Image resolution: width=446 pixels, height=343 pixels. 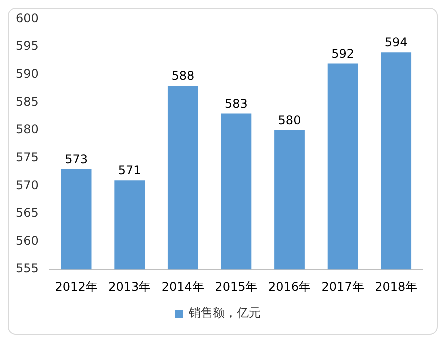 I want to click on y-tick-label: 570, so click(x=27, y=185).